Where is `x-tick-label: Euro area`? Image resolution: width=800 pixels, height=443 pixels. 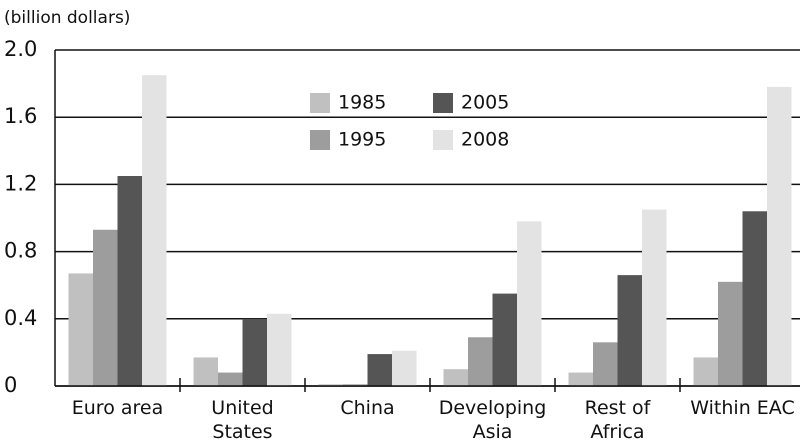
x-tick-label: Euro area is located at coordinates (117, 408).